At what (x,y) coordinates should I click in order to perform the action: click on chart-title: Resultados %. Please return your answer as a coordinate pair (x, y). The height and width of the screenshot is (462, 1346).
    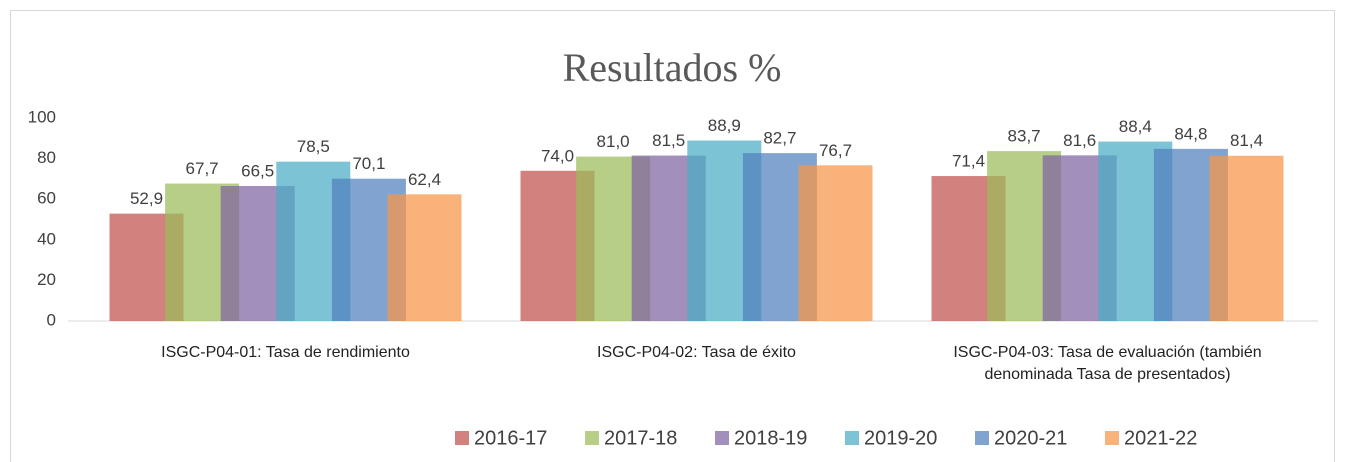
    Looking at the image, I should click on (672, 67).